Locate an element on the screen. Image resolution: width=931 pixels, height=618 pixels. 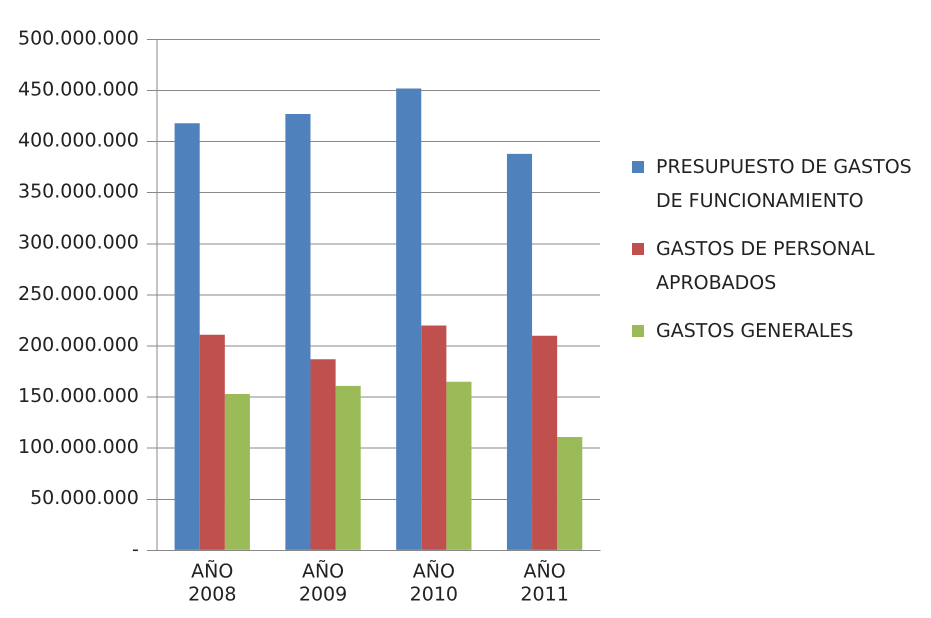
y-tick-label: 400.000.000 is located at coordinates (78, 141).